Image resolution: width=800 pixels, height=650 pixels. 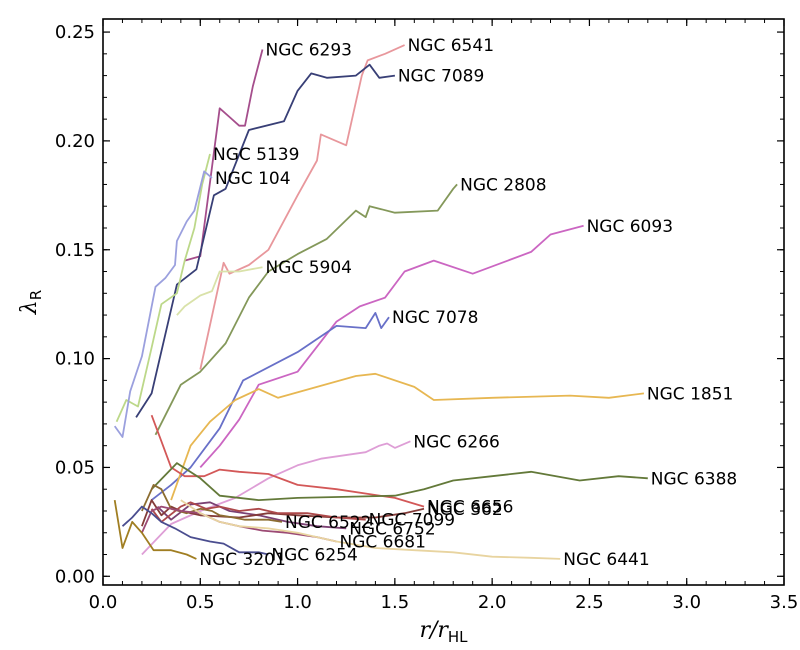 What do you see at coordinates (784, 602) in the screenshot?
I see `x-tick-label: 3.5` at bounding box center [784, 602].